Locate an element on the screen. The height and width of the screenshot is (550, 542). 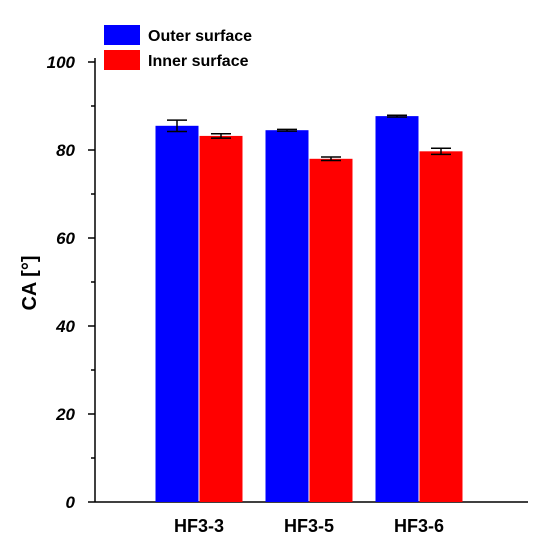
y-tick-label: 60 is located at coordinates (65, 238).